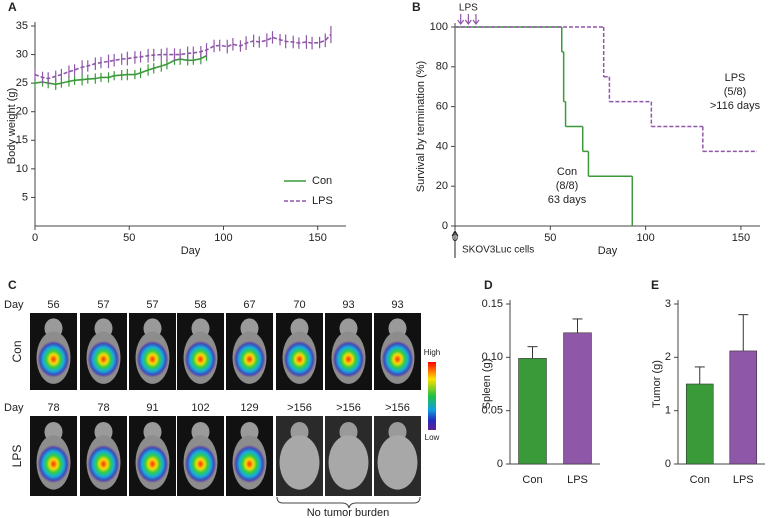 The image size is (769, 518). Describe the element at coordinates (299, 305) in the screenshot. I see `day-value: 70` at that location.